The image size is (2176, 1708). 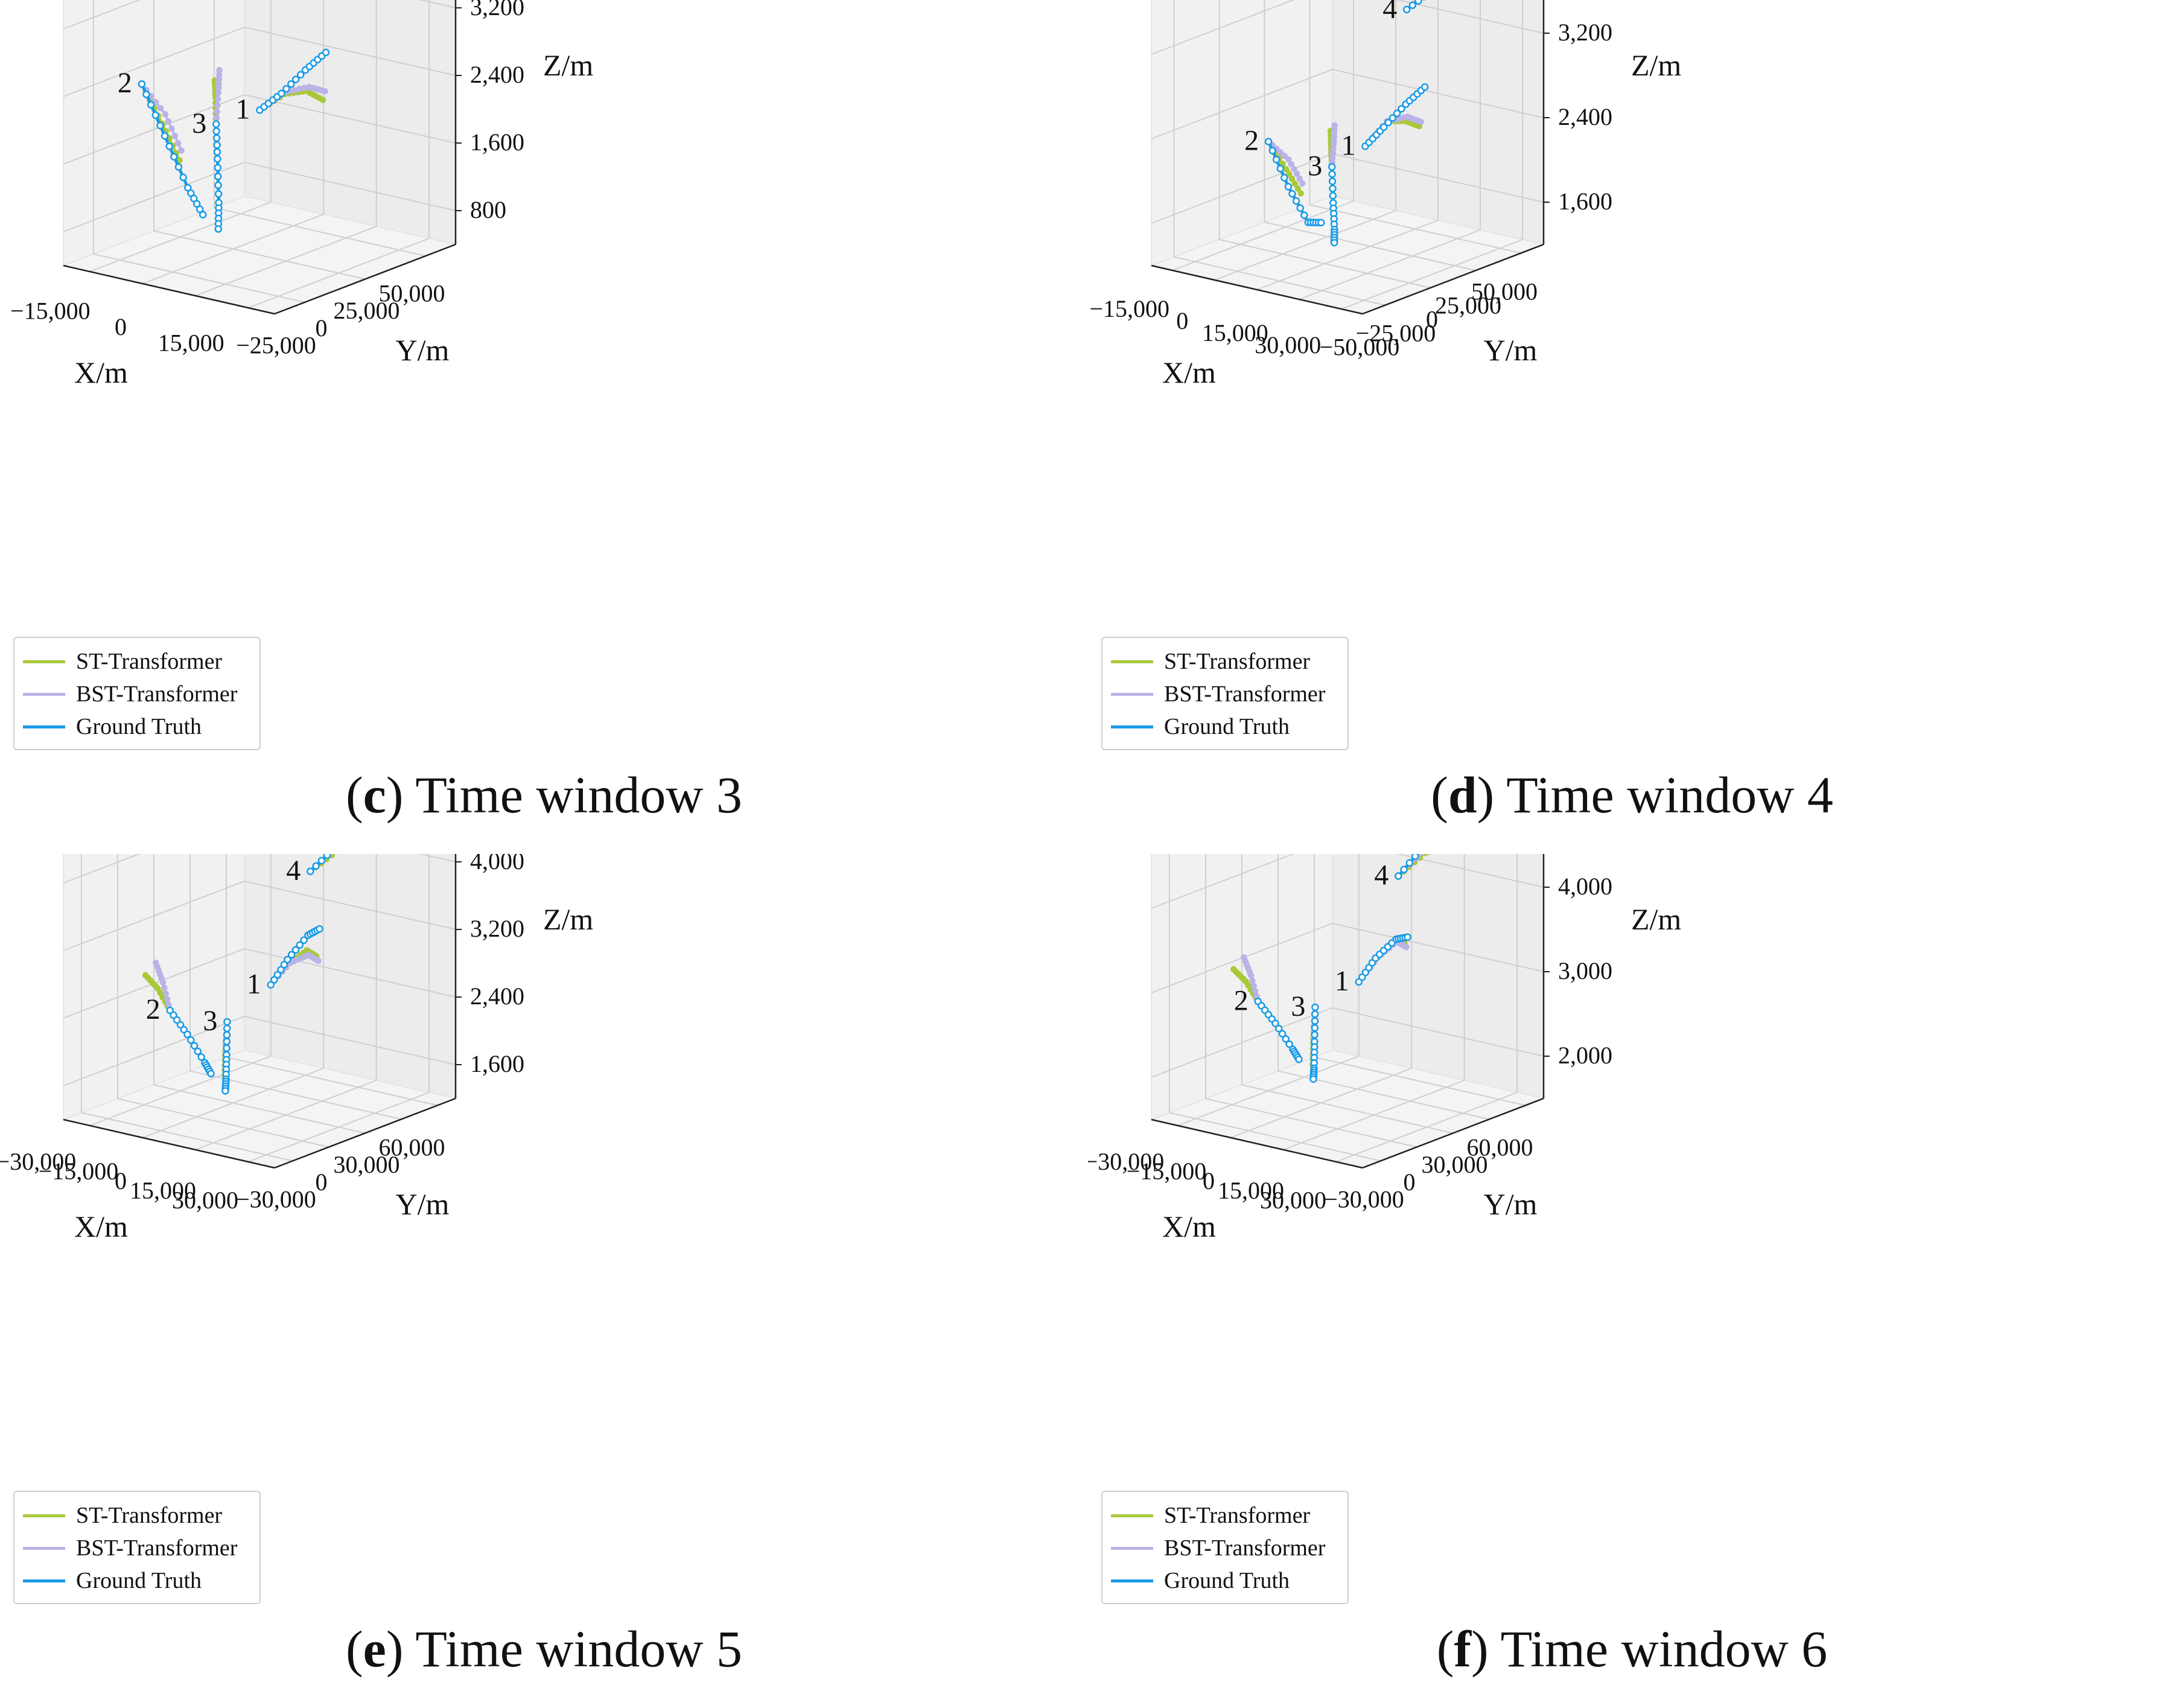 I want to click on x-tick-label: 0, so click(x=1182, y=320).